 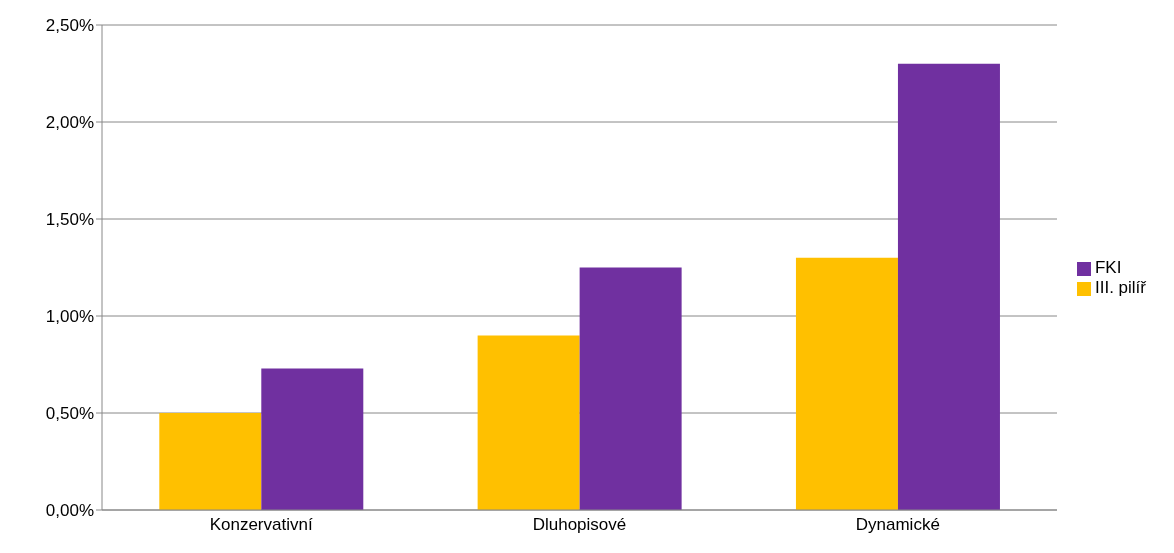 I want to click on y-tick-label: 1,00%, so click(x=69, y=317).